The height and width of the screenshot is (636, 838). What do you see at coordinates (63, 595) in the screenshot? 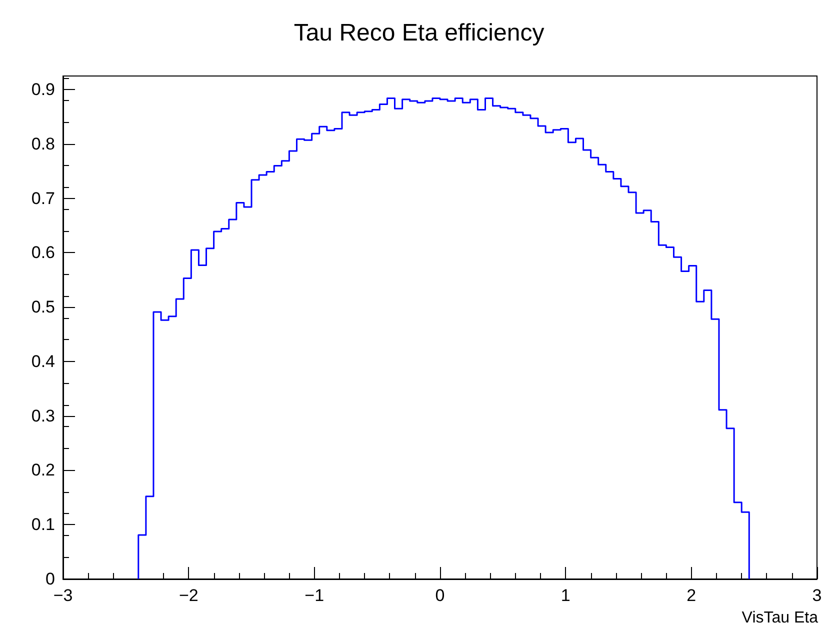
I see `x-tick-label: −3` at bounding box center [63, 595].